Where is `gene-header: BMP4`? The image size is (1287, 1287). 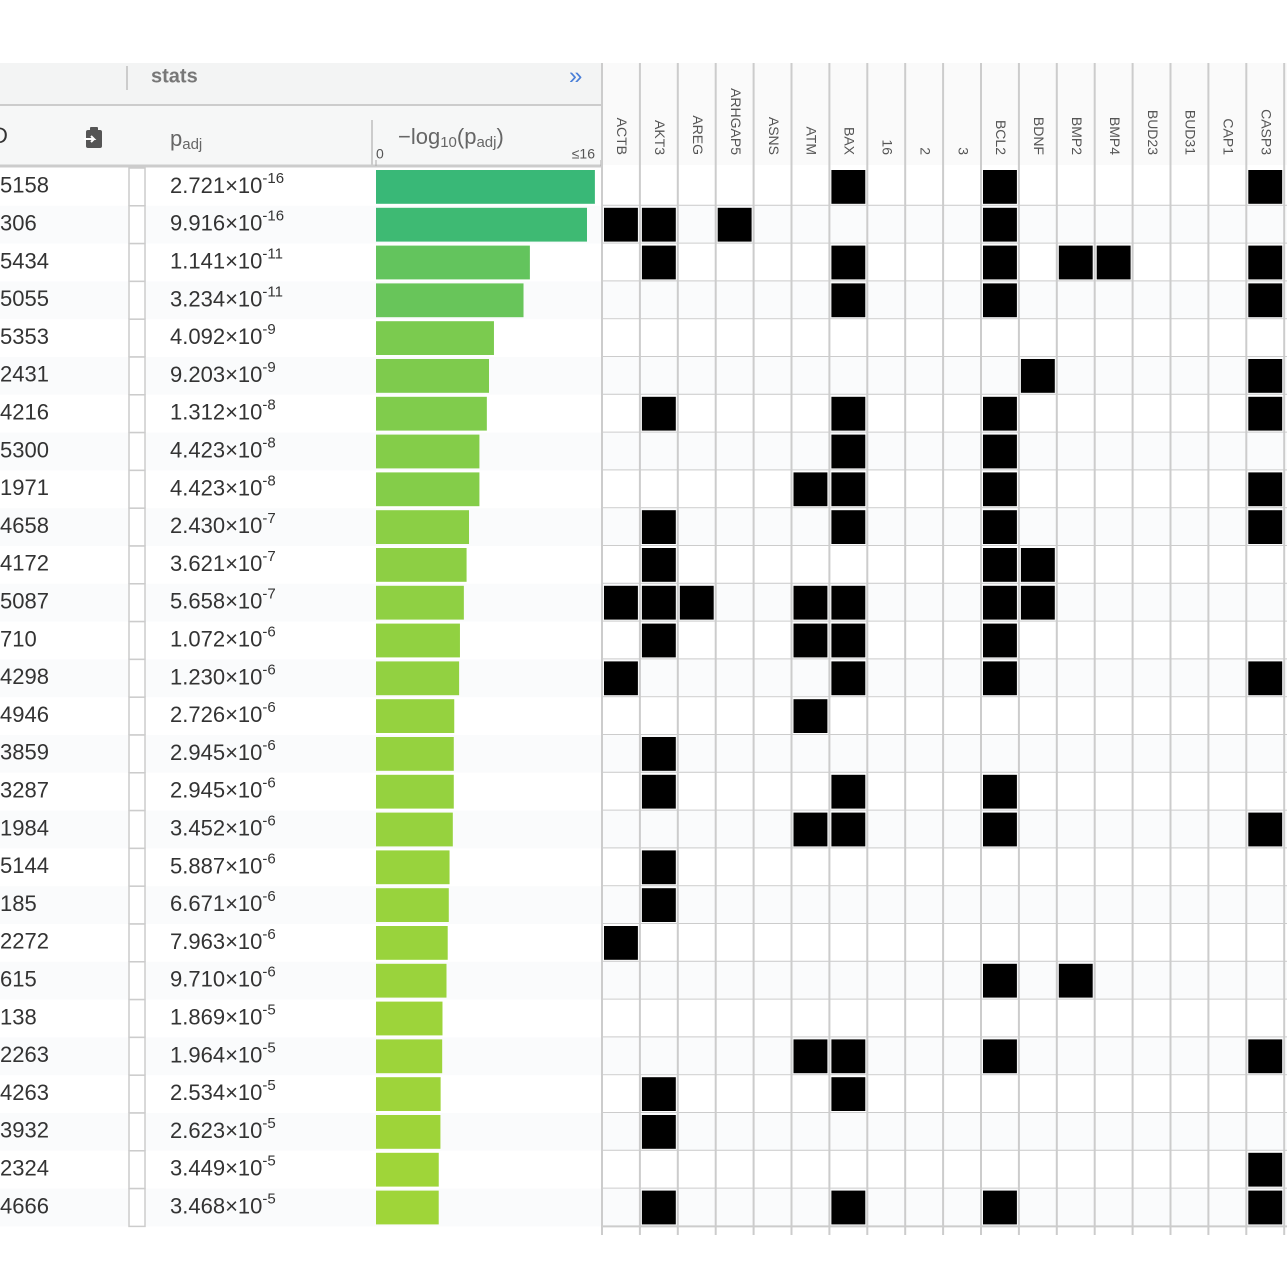
gene-header: BMP4 is located at coordinates (1115, 136).